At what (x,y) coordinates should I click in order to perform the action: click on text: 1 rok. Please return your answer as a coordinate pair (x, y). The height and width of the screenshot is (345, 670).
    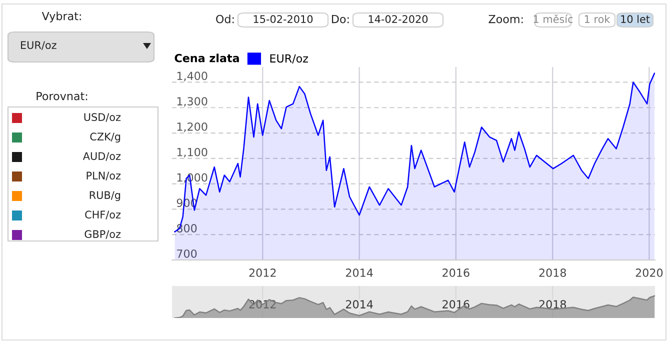
    Looking at the image, I should click on (597, 19).